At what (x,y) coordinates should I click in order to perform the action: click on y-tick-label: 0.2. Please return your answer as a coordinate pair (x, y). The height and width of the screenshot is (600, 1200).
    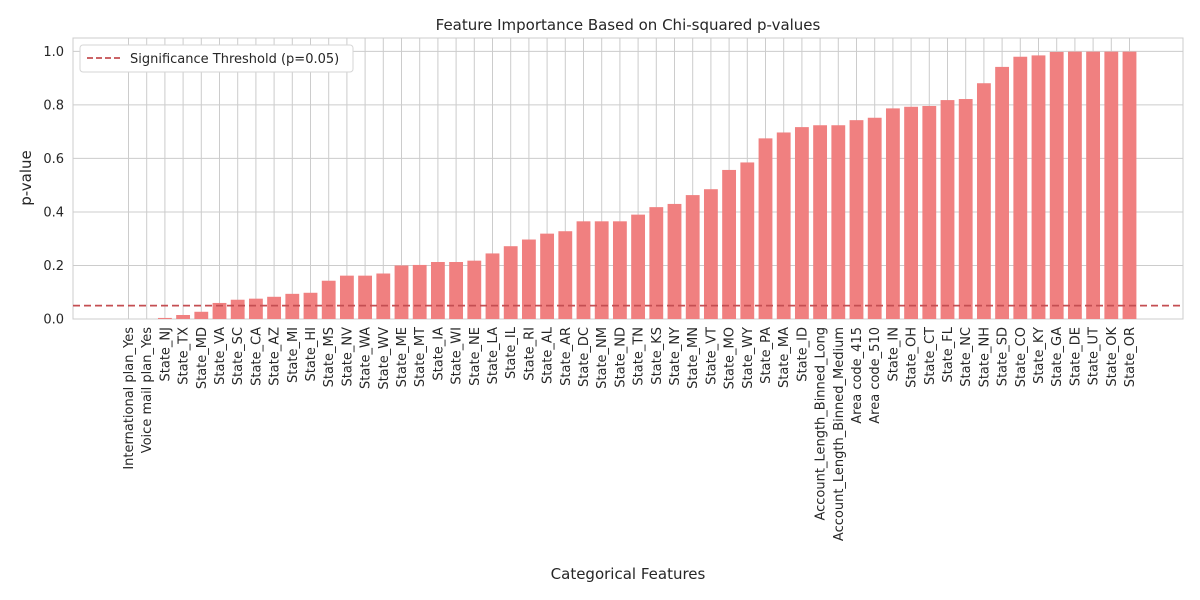
    Looking at the image, I should click on (53, 266).